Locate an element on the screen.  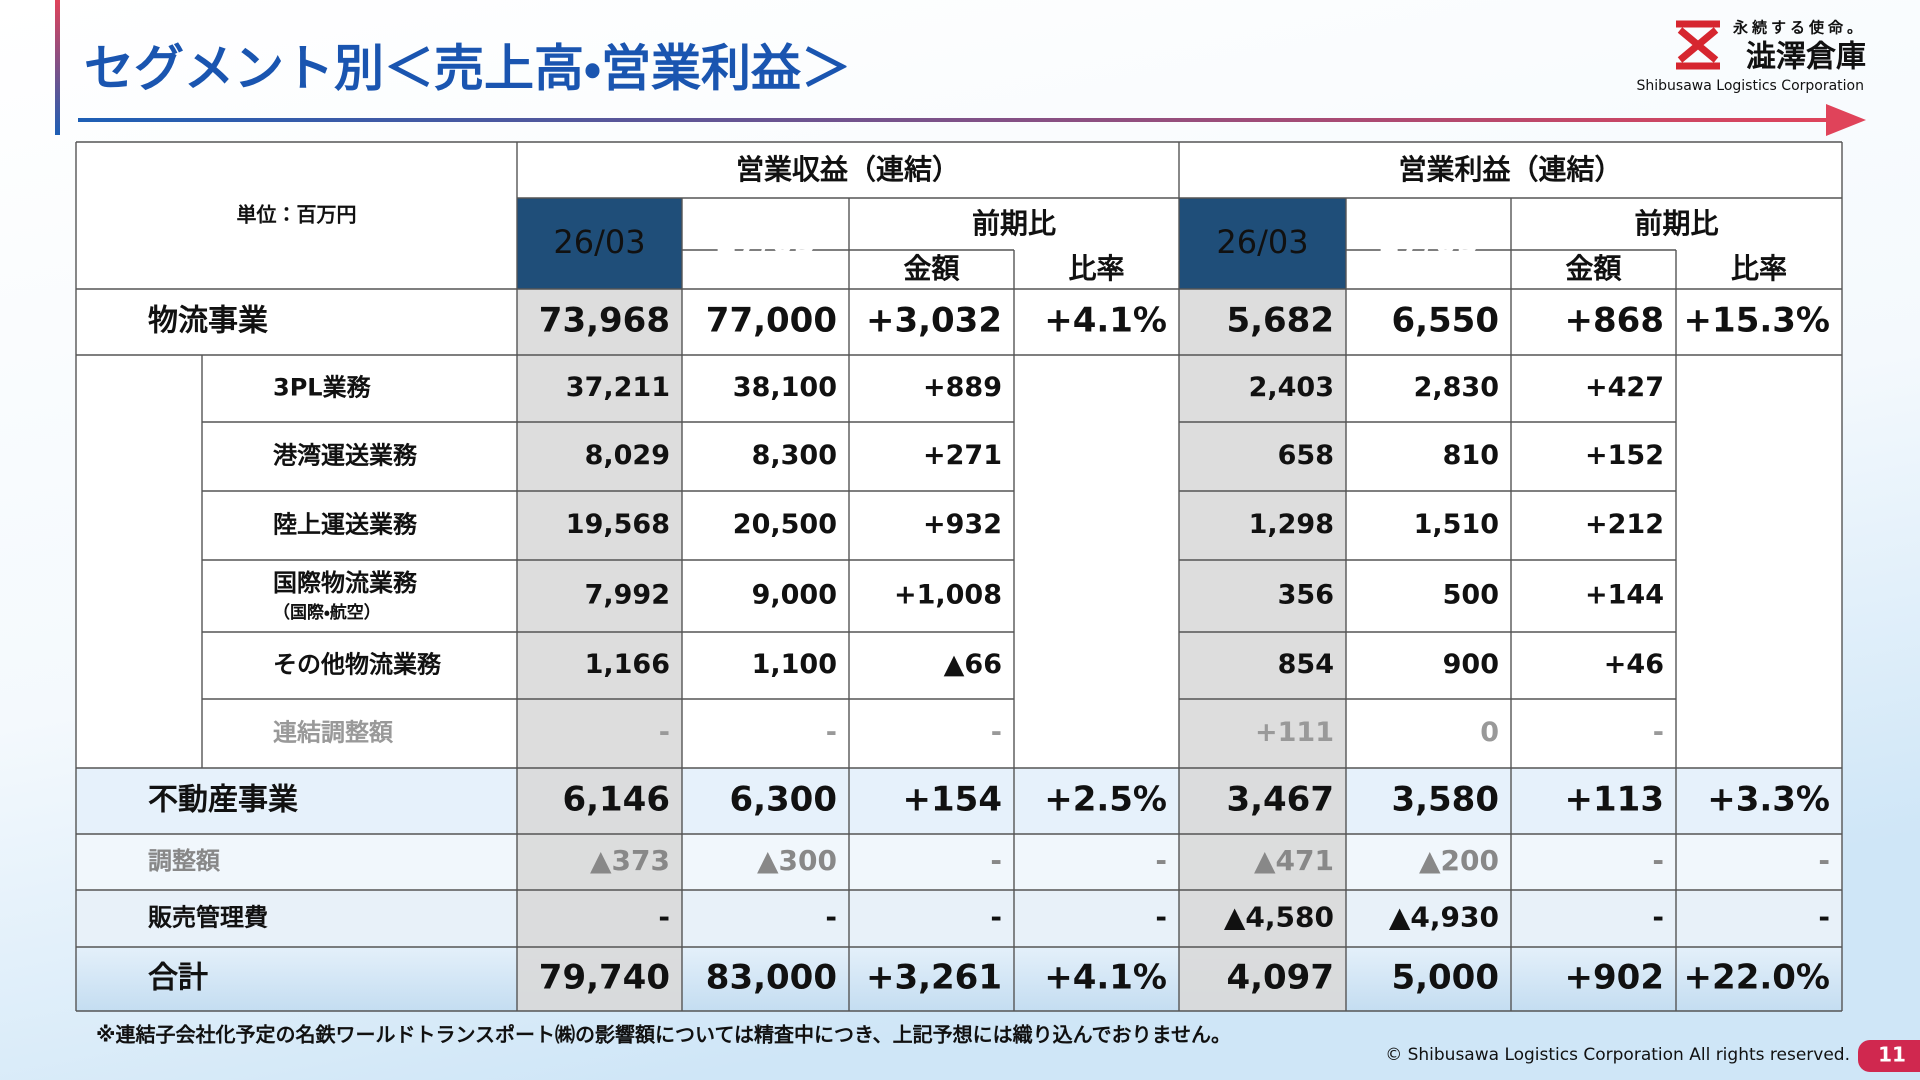
cell: +902 is located at coordinates (1614, 978).